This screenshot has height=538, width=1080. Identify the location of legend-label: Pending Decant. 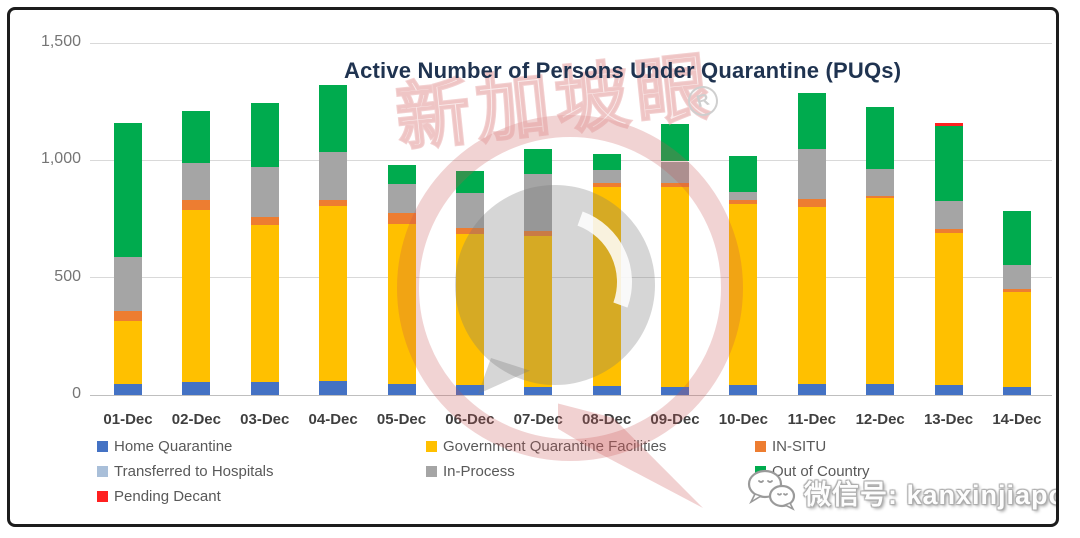
(167, 496).